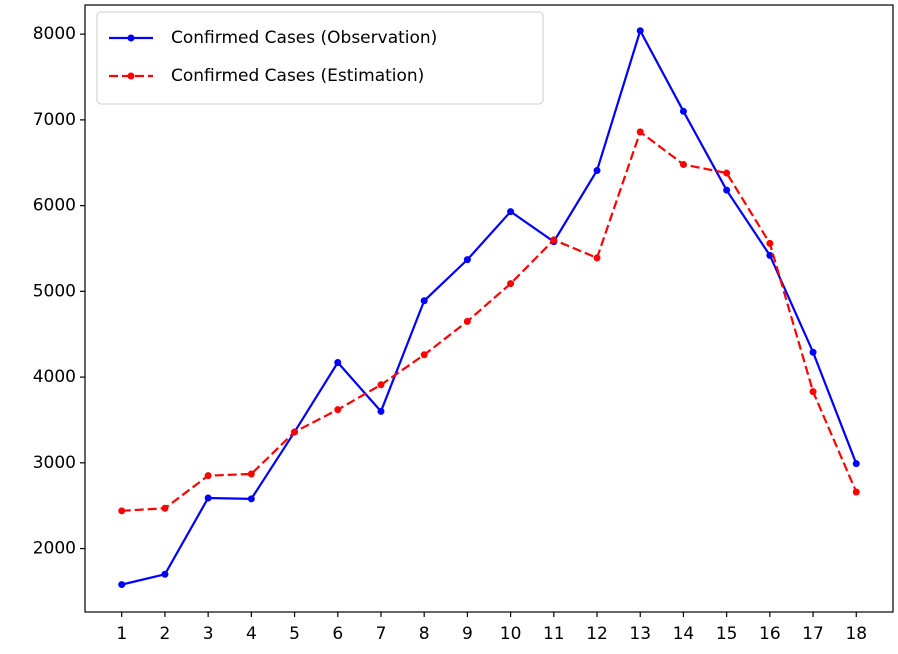 This screenshot has width=898, height=654. What do you see at coordinates (54, 206) in the screenshot?
I see `y-tick-label: 6000` at bounding box center [54, 206].